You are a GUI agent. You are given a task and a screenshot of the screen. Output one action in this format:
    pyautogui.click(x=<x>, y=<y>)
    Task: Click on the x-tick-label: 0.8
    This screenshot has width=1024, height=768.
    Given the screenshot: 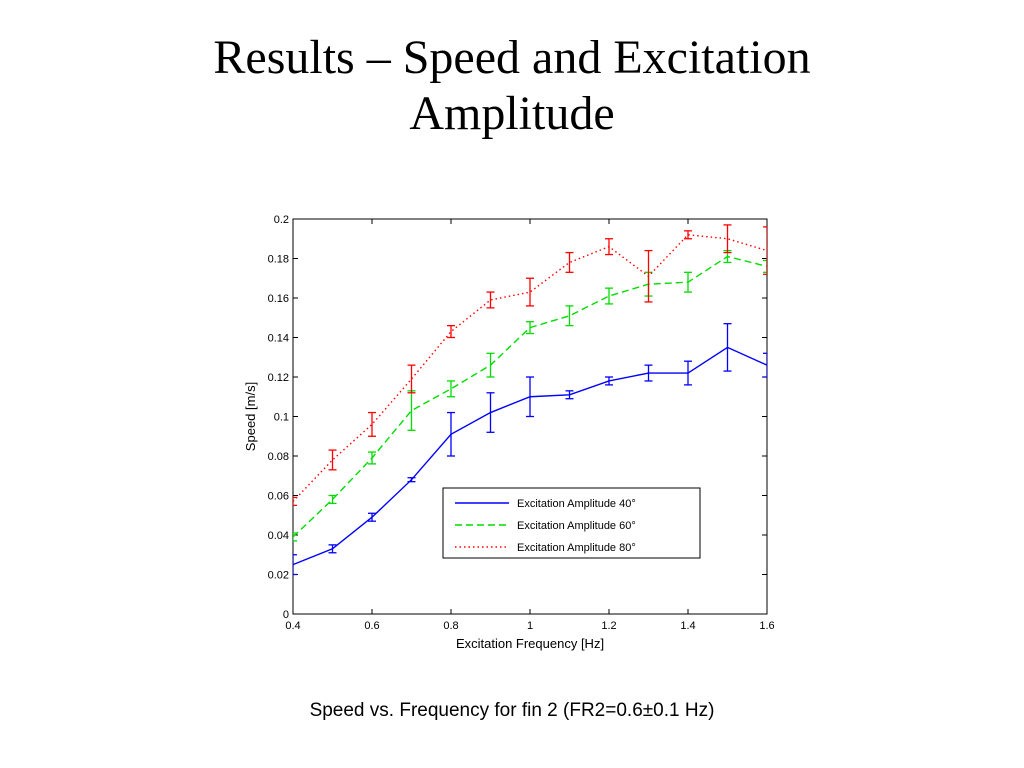 What is the action you would take?
    pyautogui.click(x=450, y=626)
    